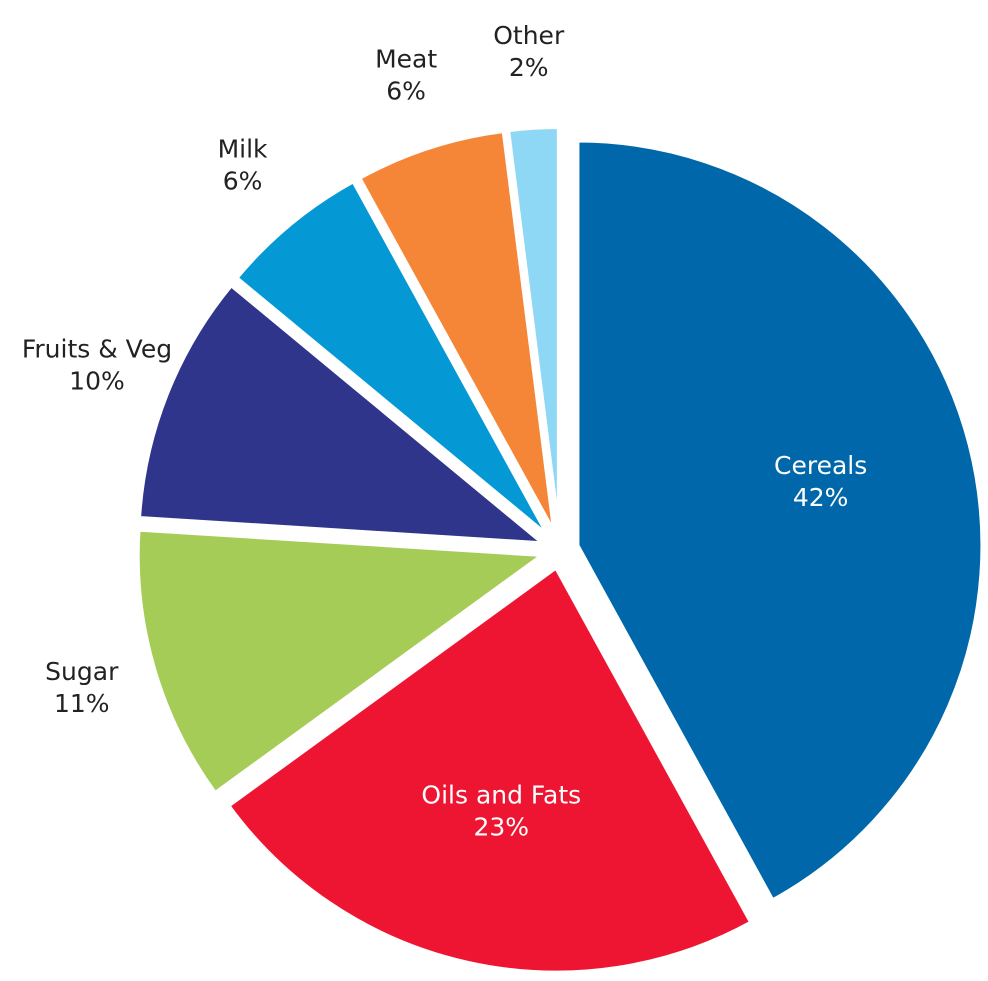  What do you see at coordinates (82, 703) in the screenshot?
I see `slice-value-label: 11%` at bounding box center [82, 703].